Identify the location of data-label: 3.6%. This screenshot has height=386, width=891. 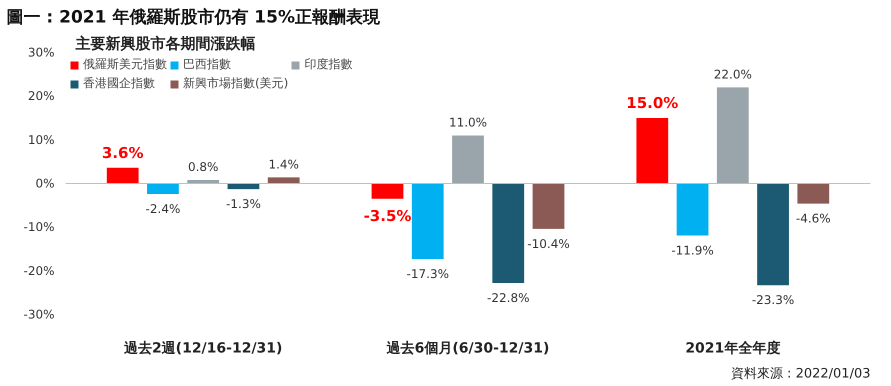
(123, 153).